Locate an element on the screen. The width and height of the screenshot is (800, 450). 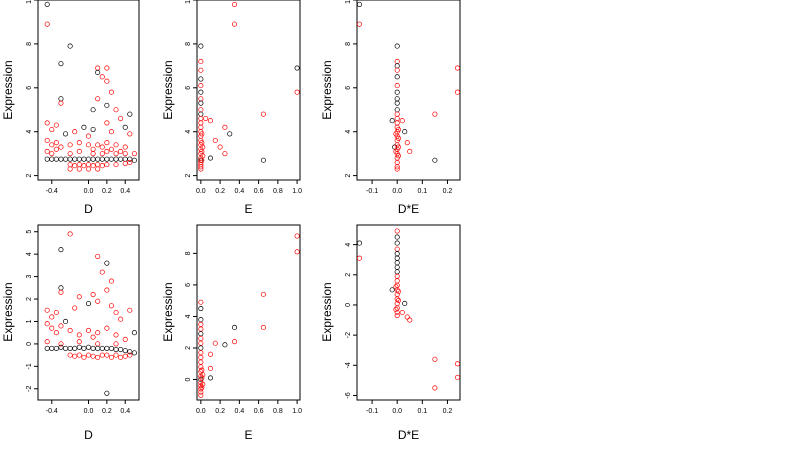
x-axis-label: D is located at coordinates (88, 209).